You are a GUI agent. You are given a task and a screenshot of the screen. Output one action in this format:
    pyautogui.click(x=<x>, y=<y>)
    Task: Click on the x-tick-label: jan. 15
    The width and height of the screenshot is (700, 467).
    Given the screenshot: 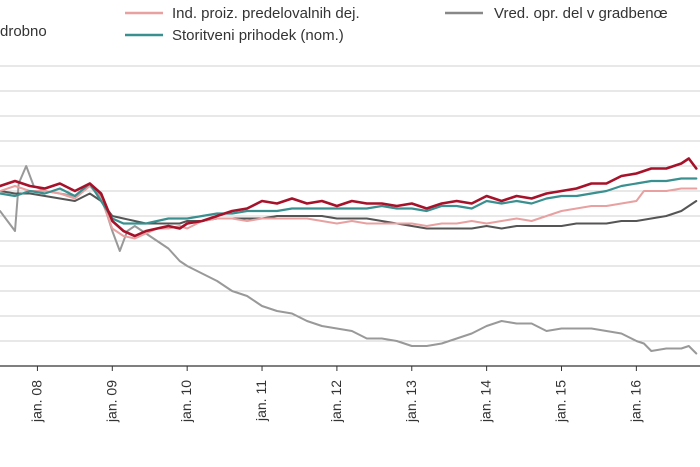 What is the action you would take?
    pyautogui.click(x=560, y=401)
    